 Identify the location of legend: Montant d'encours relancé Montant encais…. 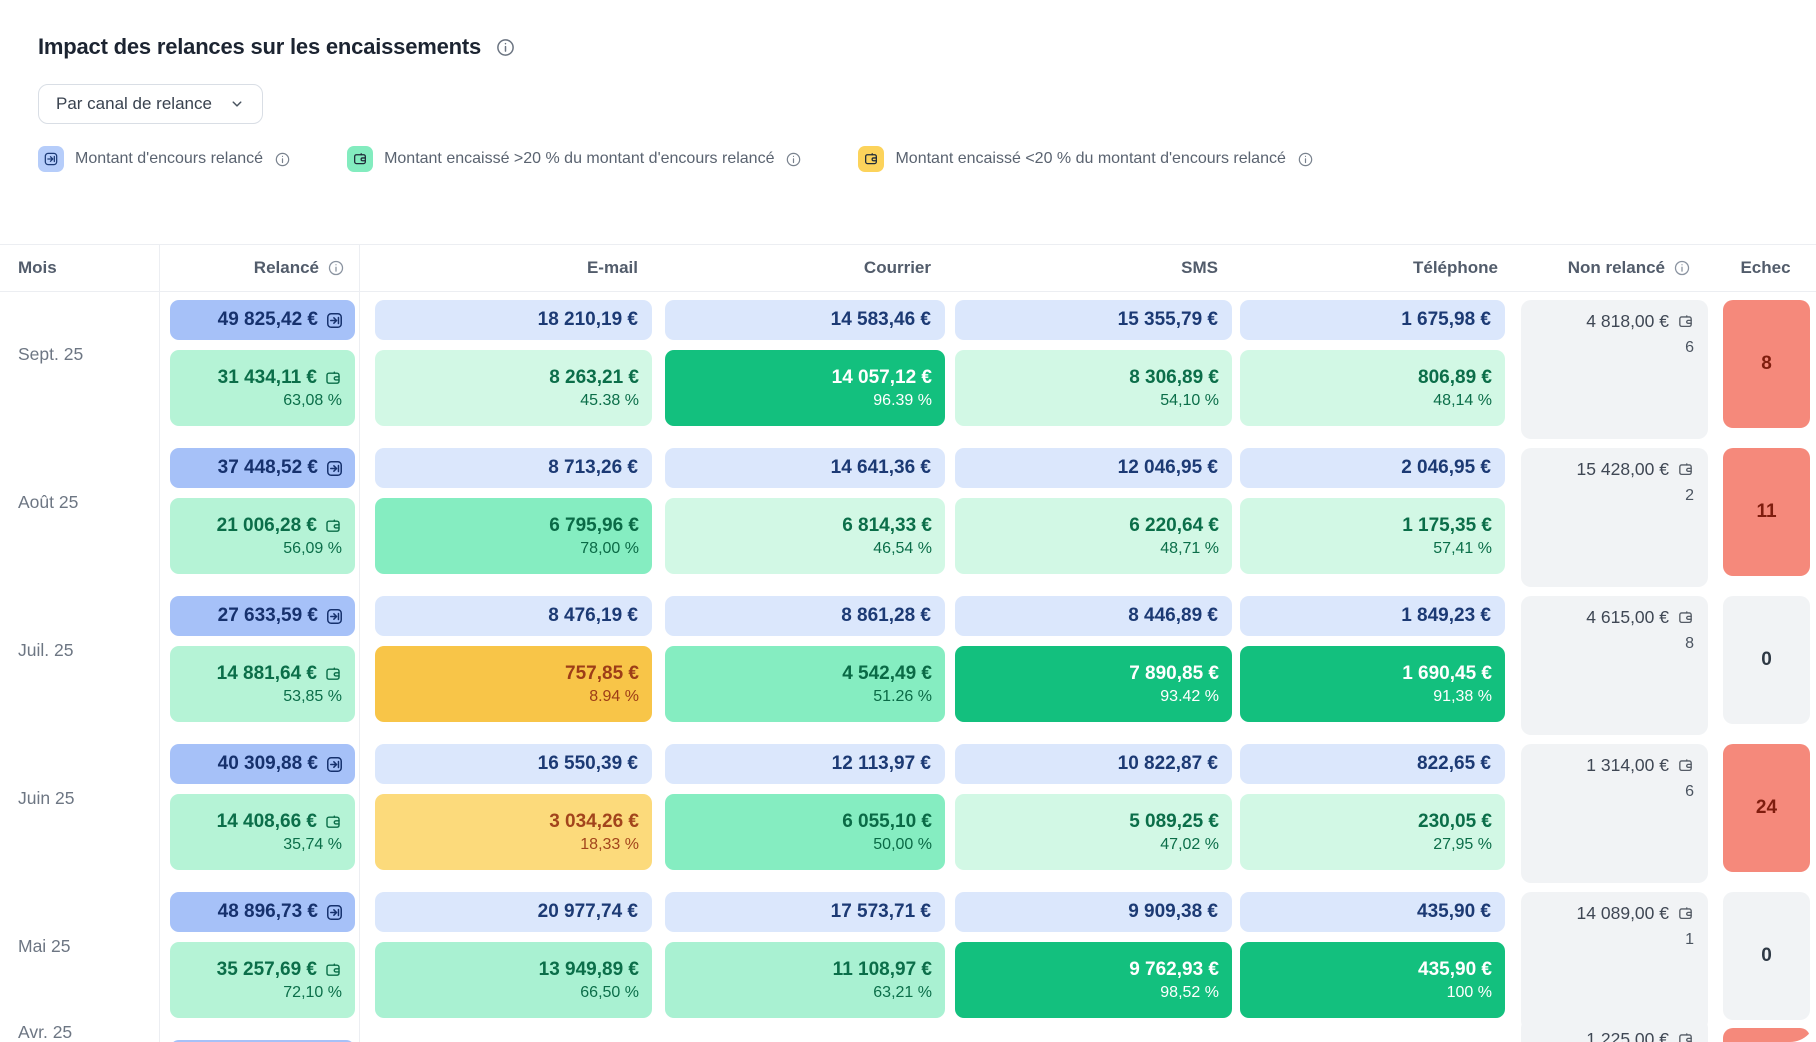
(908, 159).